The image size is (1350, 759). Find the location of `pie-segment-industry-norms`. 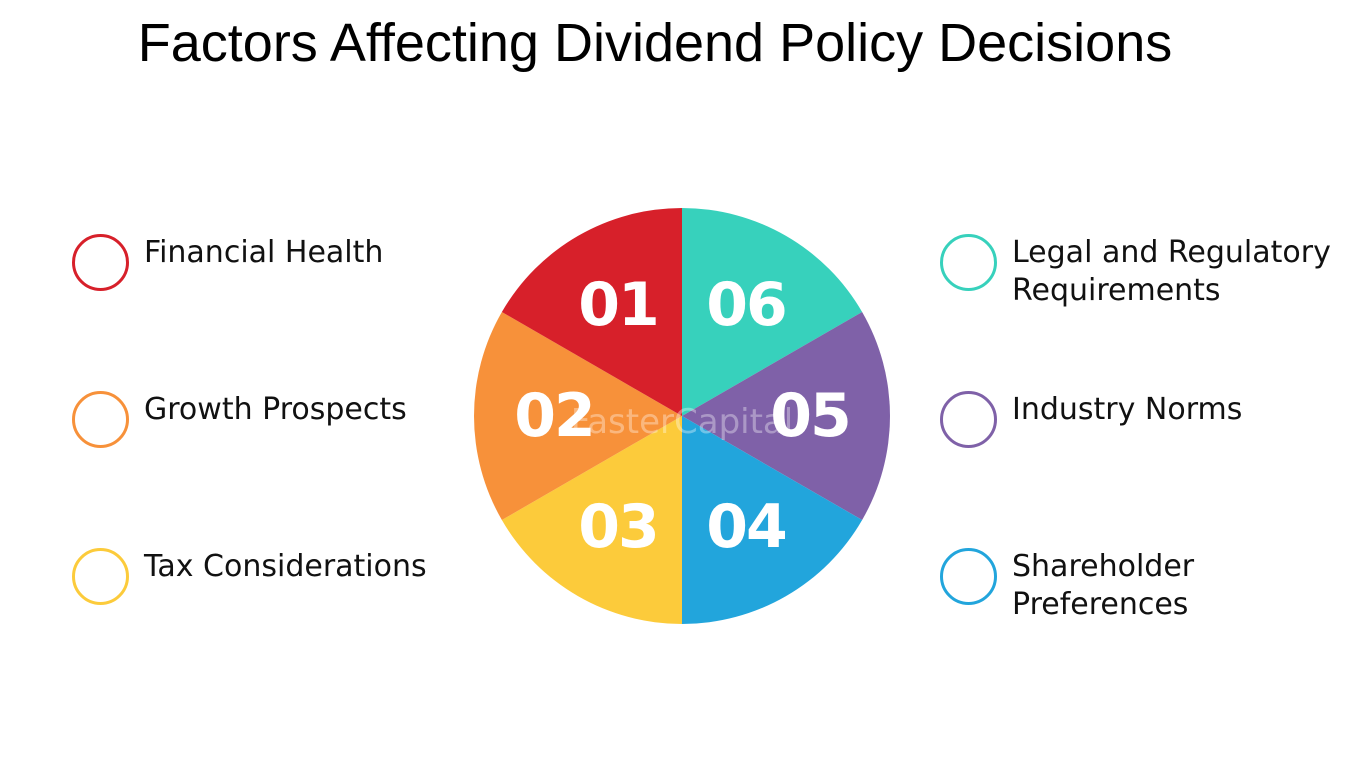

pie-segment-industry-norms is located at coordinates (786, 416).